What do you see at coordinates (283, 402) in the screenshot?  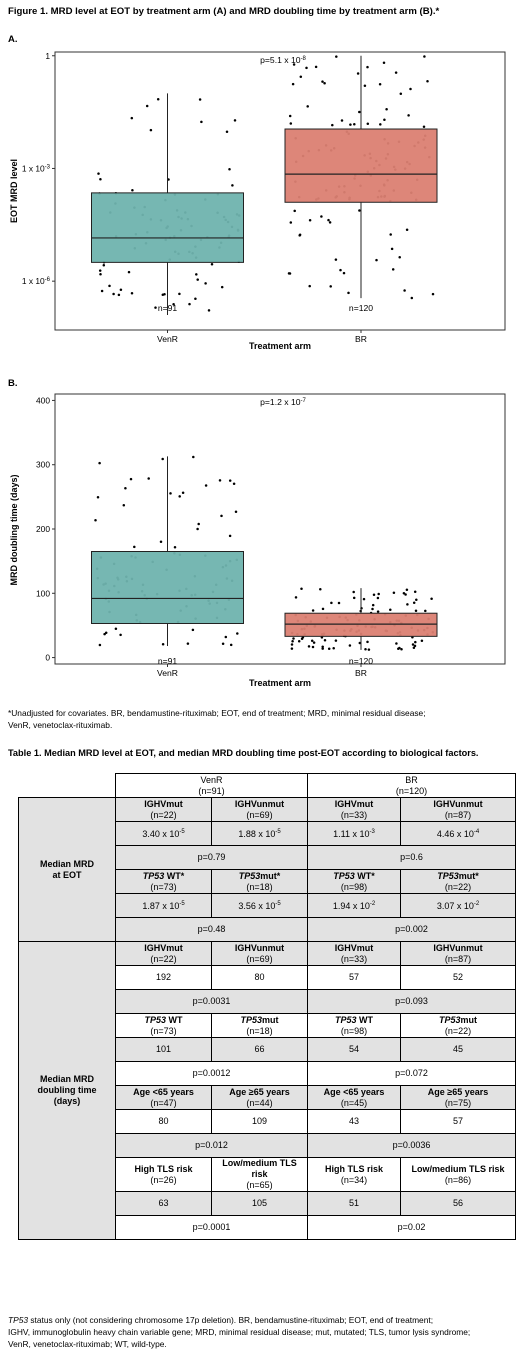 I see `chart-b-p-value: p=1.2 x 10-7` at bounding box center [283, 402].